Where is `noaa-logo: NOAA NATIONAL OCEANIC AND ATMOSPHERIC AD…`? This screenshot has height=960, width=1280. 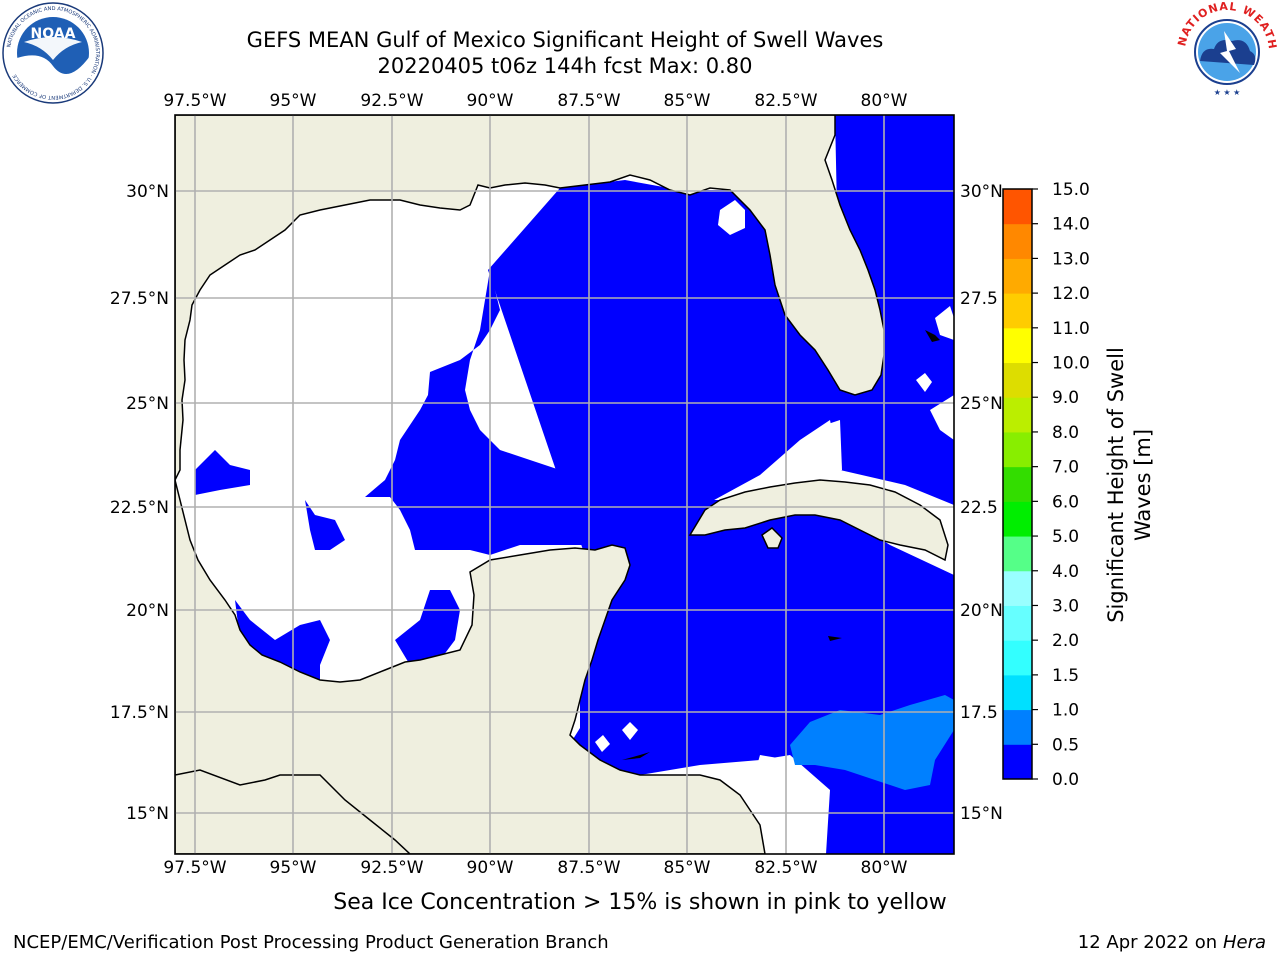 noaa-logo: NOAA NATIONAL OCEANIC AND ATMOSPHERIC AD… is located at coordinates (53, 53).